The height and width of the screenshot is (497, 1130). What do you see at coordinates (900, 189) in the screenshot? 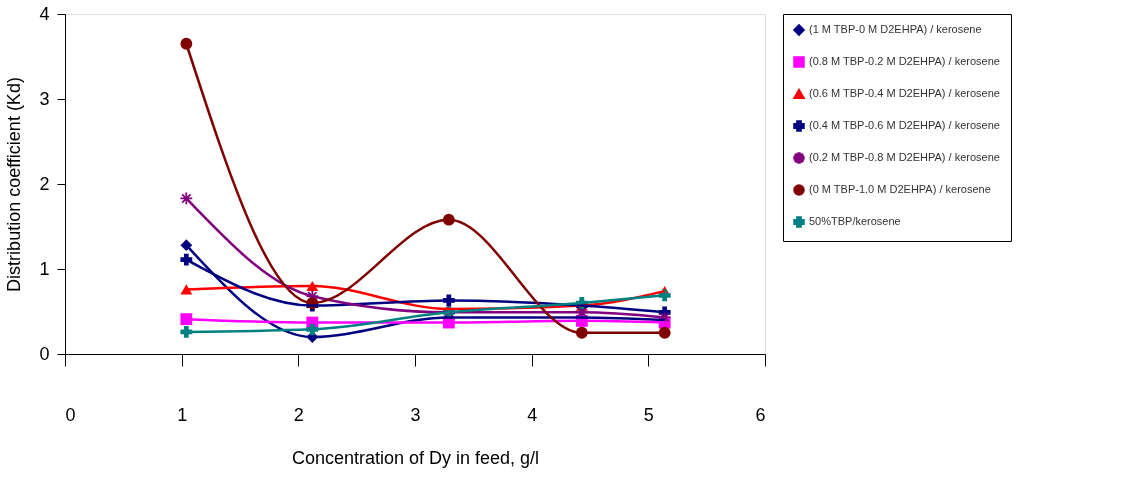
I see `legend-label: (0 M TBP-1.0 M D2EHPA) / kerosene` at bounding box center [900, 189].